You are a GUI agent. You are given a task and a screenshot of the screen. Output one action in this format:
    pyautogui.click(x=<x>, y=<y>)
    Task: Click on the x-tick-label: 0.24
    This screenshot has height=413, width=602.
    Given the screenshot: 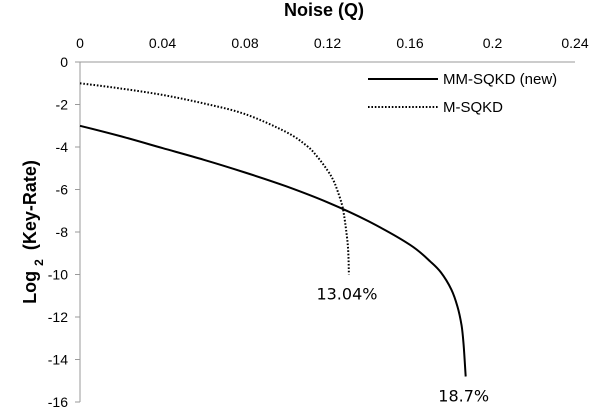 What is the action you would take?
    pyautogui.click(x=574, y=43)
    